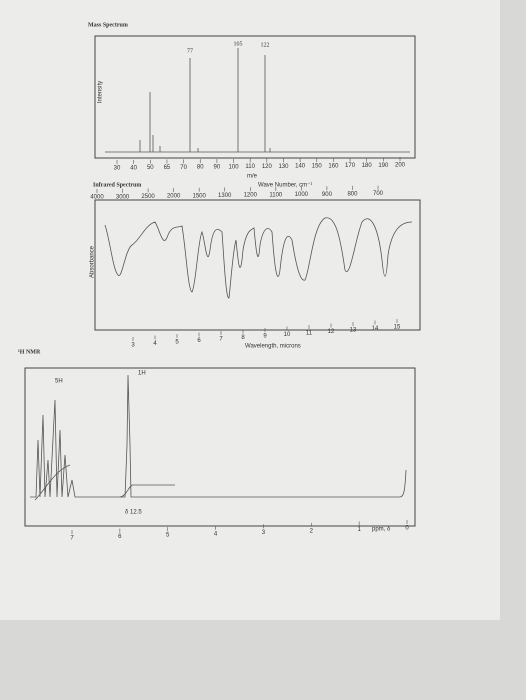  Describe the element at coordinates (383, 166) in the screenshot. I see `ms-x-tick: 190` at that location.